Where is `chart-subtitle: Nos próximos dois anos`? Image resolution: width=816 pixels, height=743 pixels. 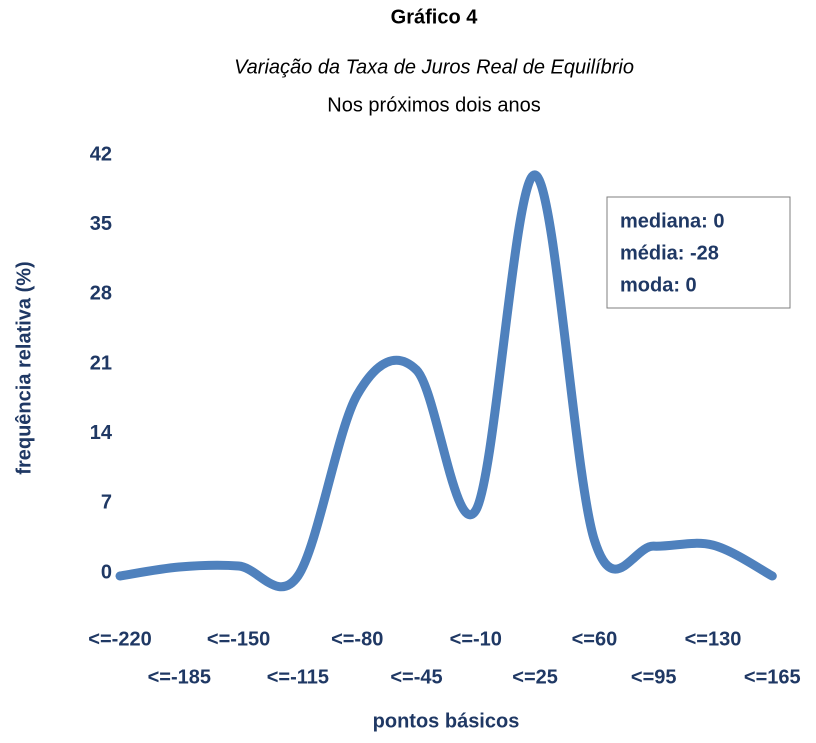 chart-subtitle: Nos próximos dois anos is located at coordinates (433, 105).